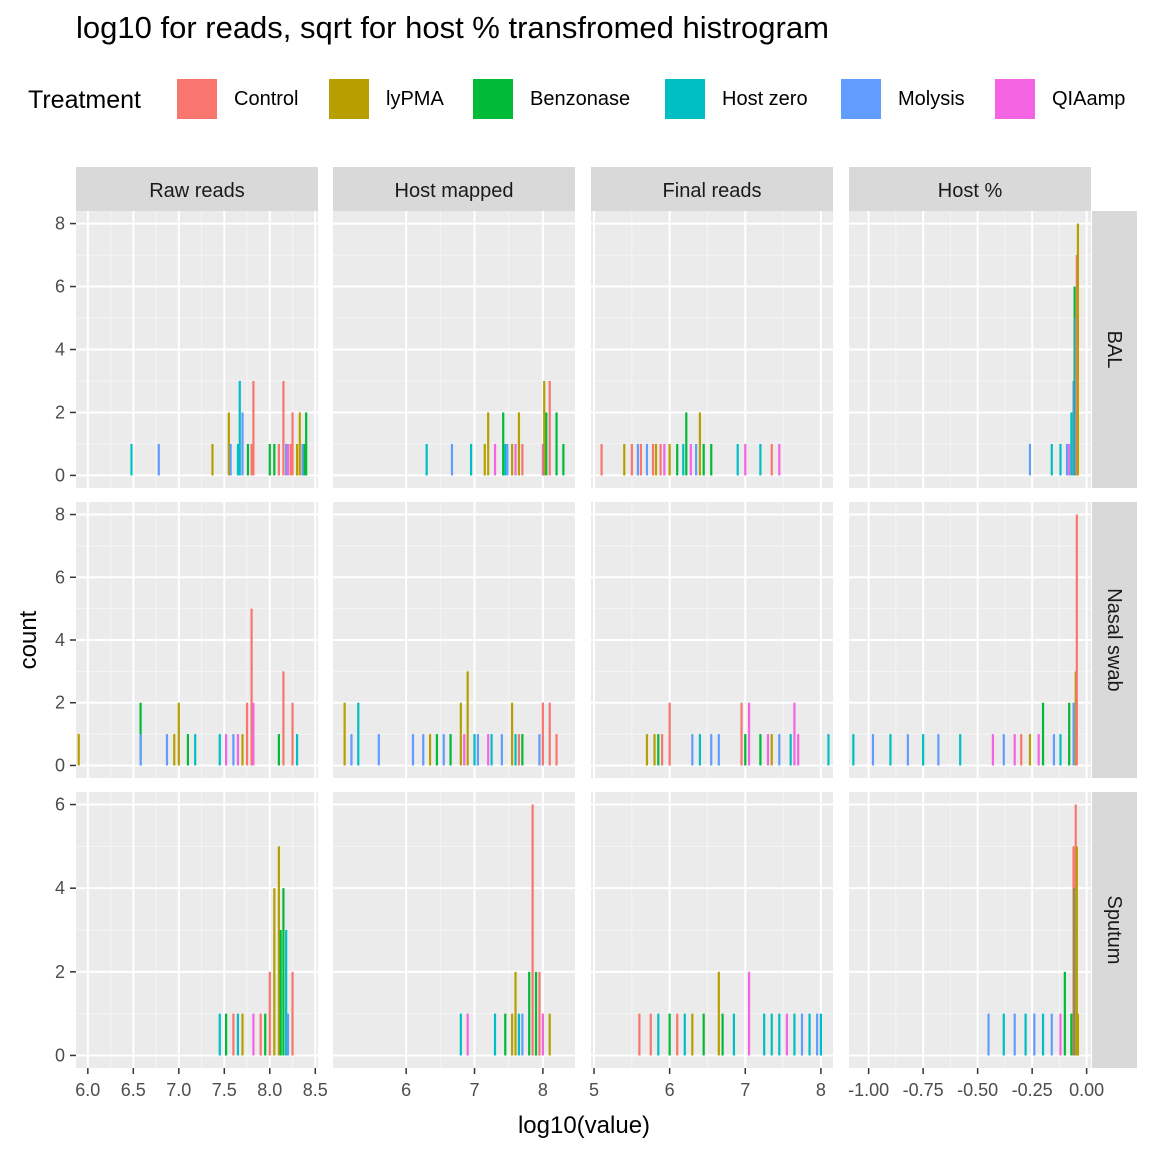 The width and height of the screenshot is (1152, 1152). I want to click on x-tick-label: -0.75, so click(923, 1090).